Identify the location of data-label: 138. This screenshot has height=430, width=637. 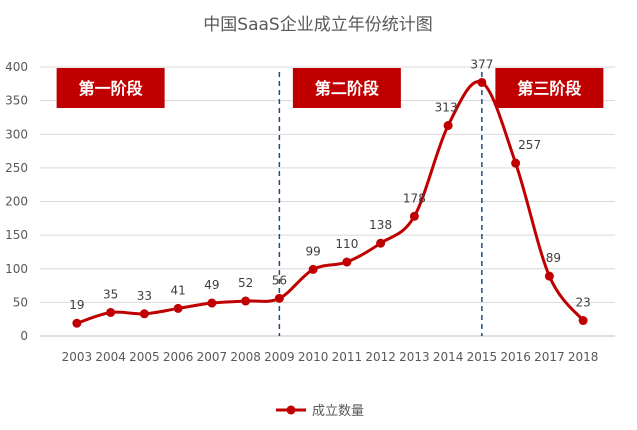
(380, 225).